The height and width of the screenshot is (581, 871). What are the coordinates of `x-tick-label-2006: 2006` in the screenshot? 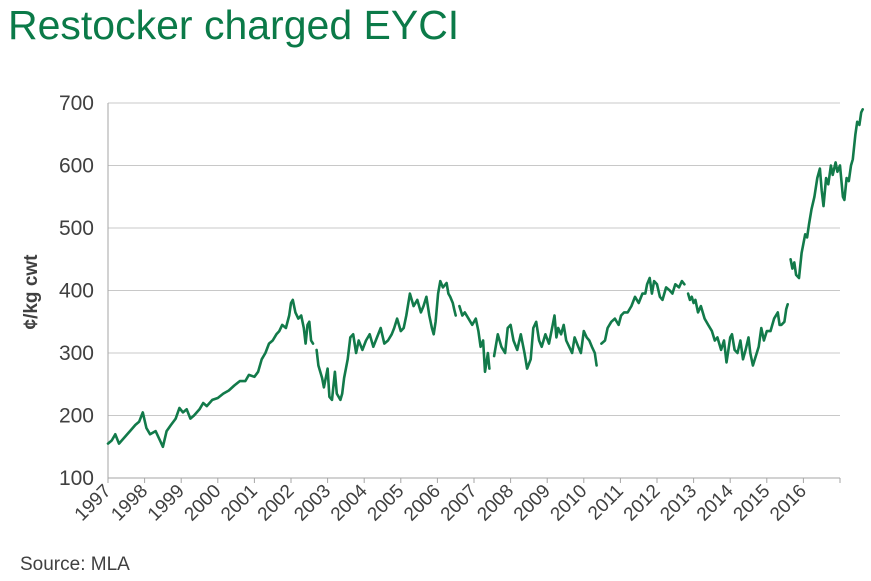 It's located at (422, 503).